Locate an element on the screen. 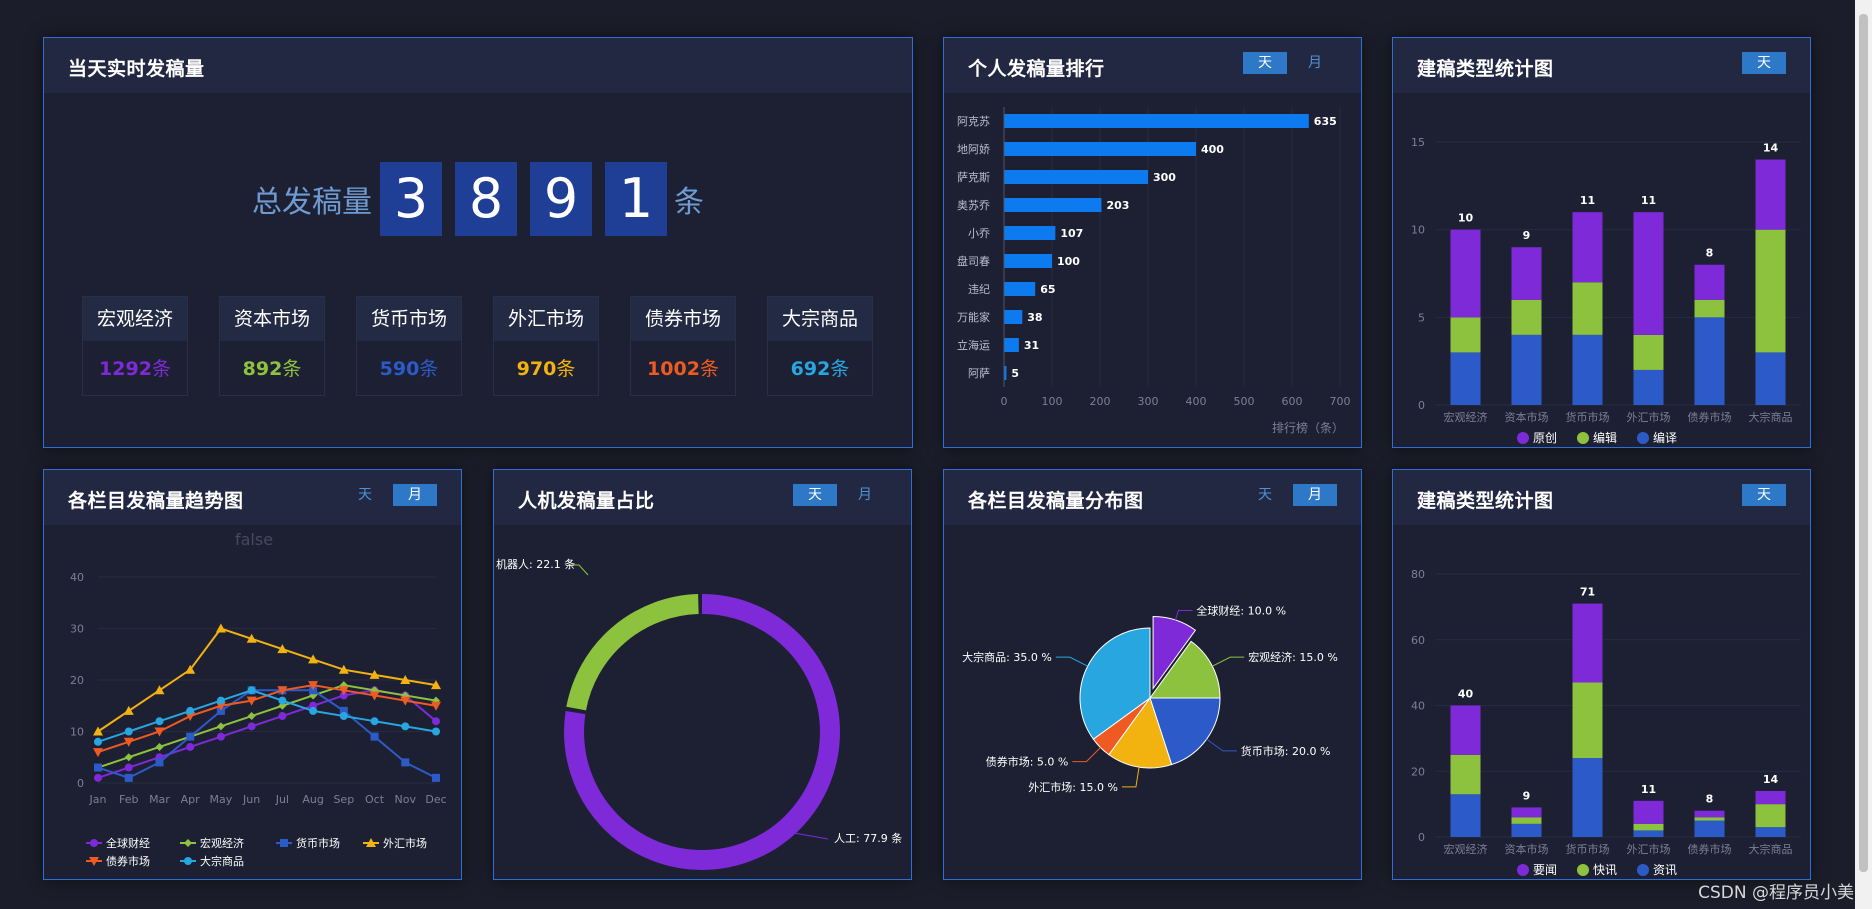 Image resolution: width=1872 pixels, height=909 pixels. scrollbar-thumb is located at coordinates (1863, 443).